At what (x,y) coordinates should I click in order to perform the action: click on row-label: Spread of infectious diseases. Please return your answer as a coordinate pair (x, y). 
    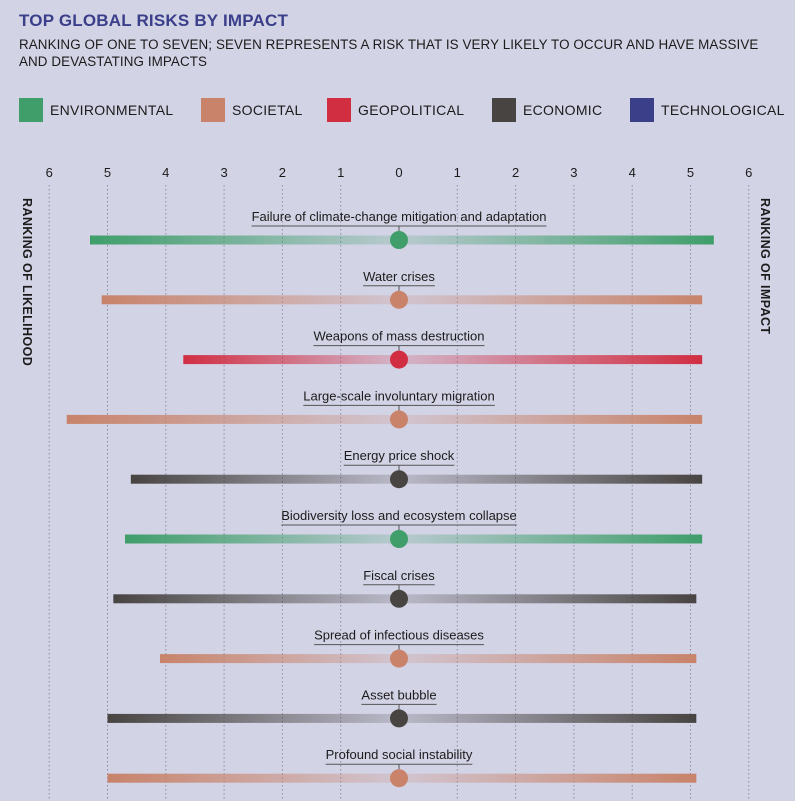
    Looking at the image, I should click on (399, 635).